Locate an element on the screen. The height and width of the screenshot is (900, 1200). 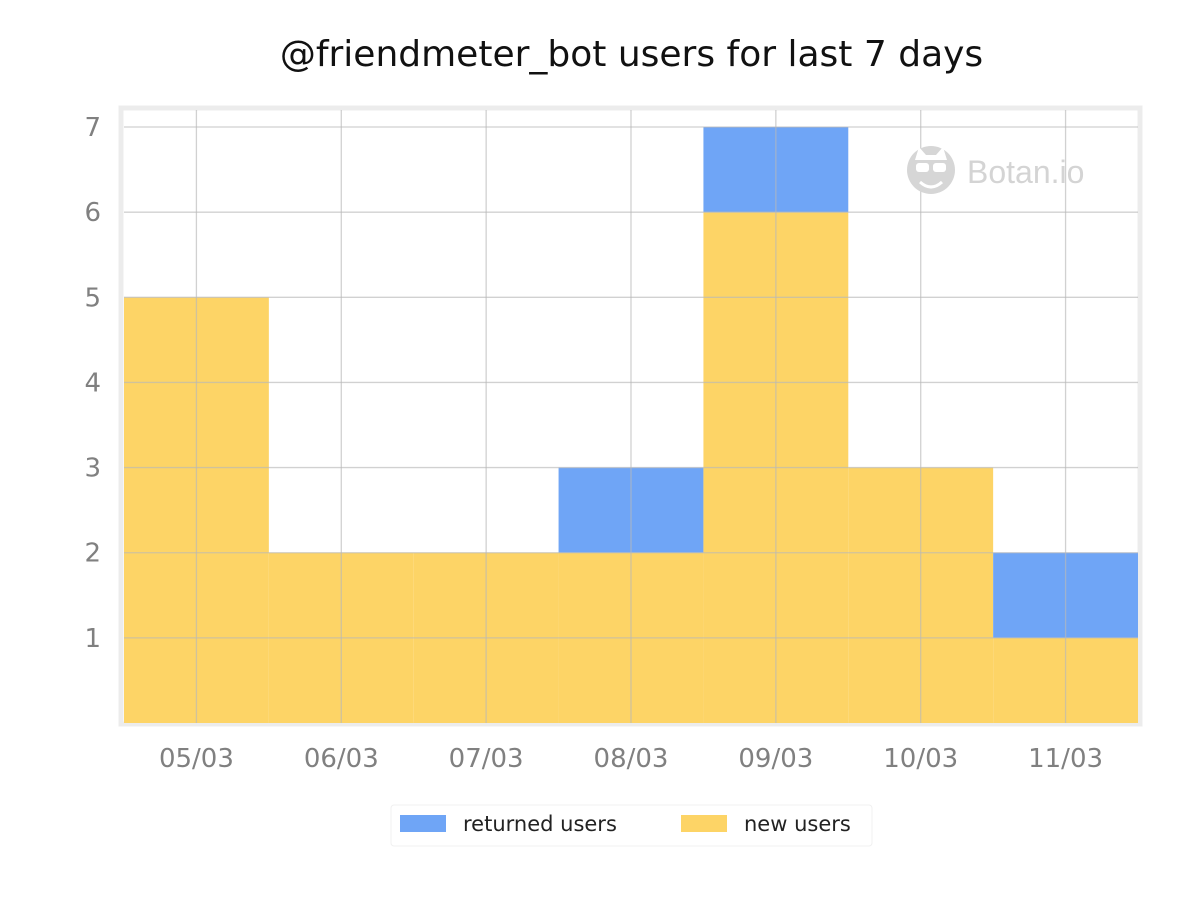
x-tick-label-11-03: 11/03 is located at coordinates (1065, 759).